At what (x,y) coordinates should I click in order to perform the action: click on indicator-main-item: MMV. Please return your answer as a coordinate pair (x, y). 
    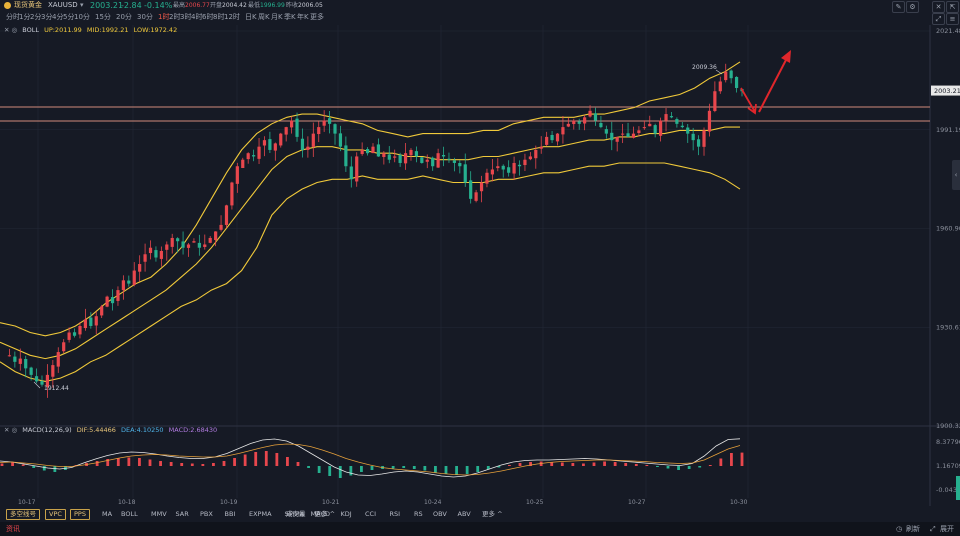
    Looking at the image, I should click on (159, 514).